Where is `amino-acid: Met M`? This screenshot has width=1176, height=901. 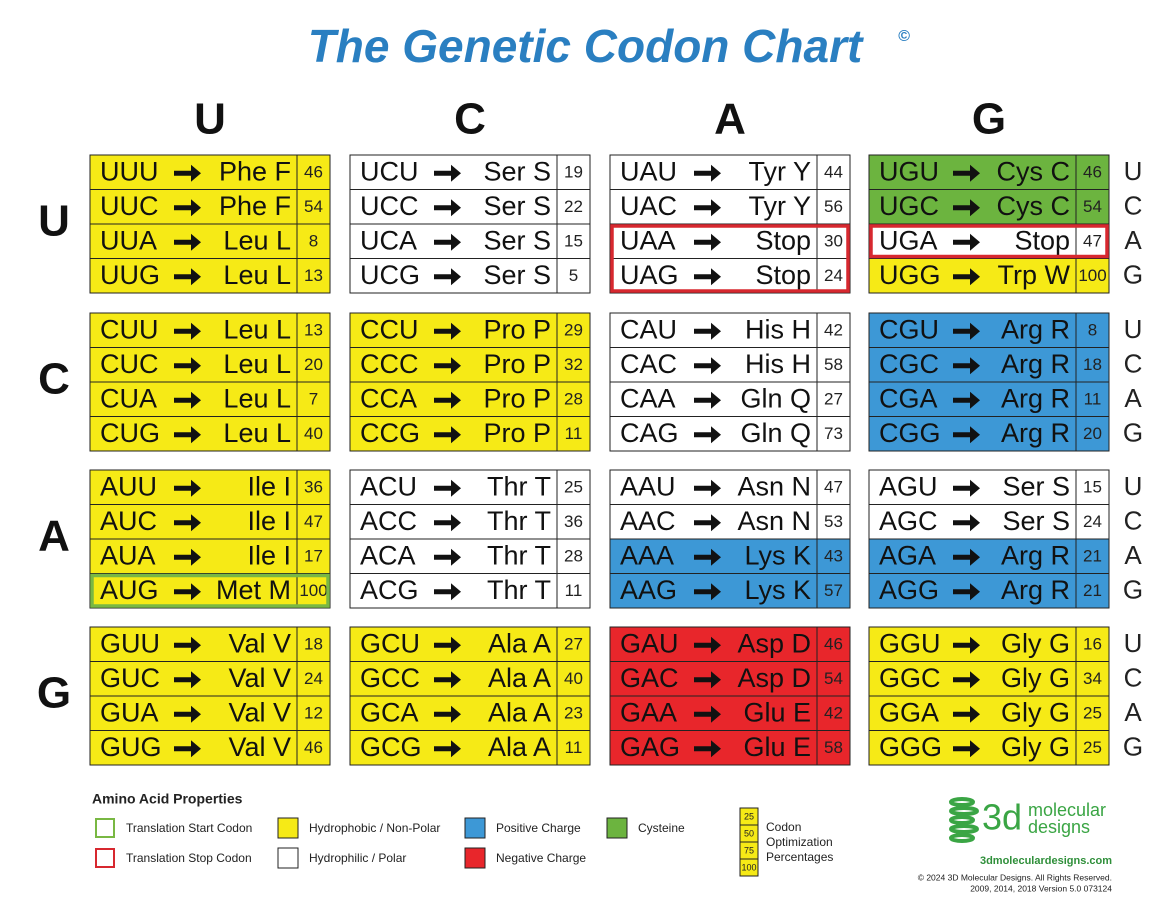
amino-acid: Met M is located at coordinates (253, 590).